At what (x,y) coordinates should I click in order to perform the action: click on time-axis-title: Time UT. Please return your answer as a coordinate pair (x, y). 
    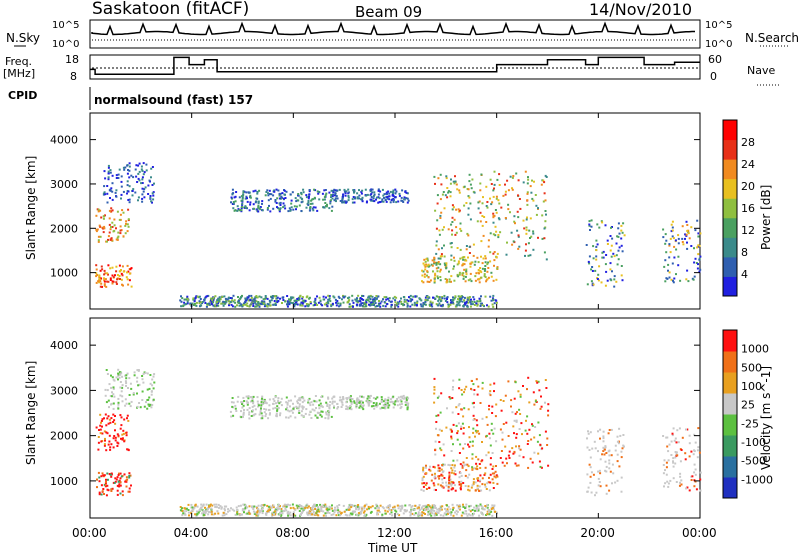
    Looking at the image, I should click on (392, 547).